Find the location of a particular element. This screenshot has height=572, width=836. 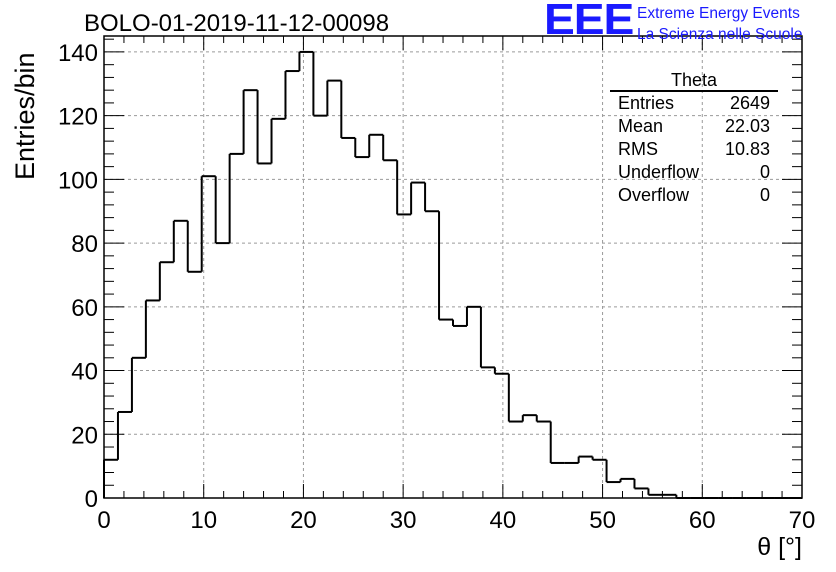

stats-label: Entries is located at coordinates (646, 103).